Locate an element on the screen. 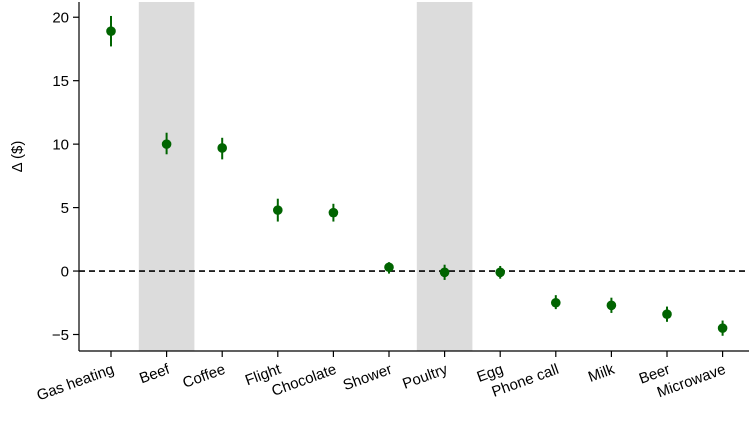 The height and width of the screenshot is (437, 749). x-tick-label: Gas heating is located at coordinates (76, 383).